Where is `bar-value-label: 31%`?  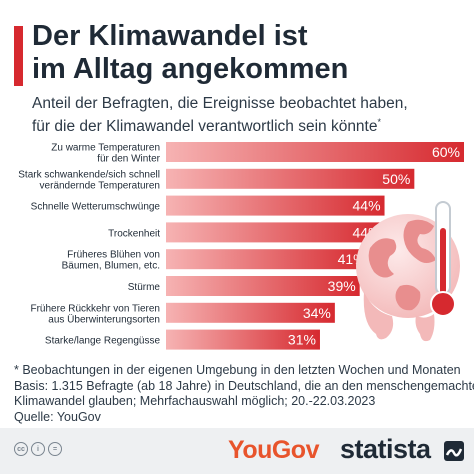
bar-value-label: 31% is located at coordinates (302, 340).